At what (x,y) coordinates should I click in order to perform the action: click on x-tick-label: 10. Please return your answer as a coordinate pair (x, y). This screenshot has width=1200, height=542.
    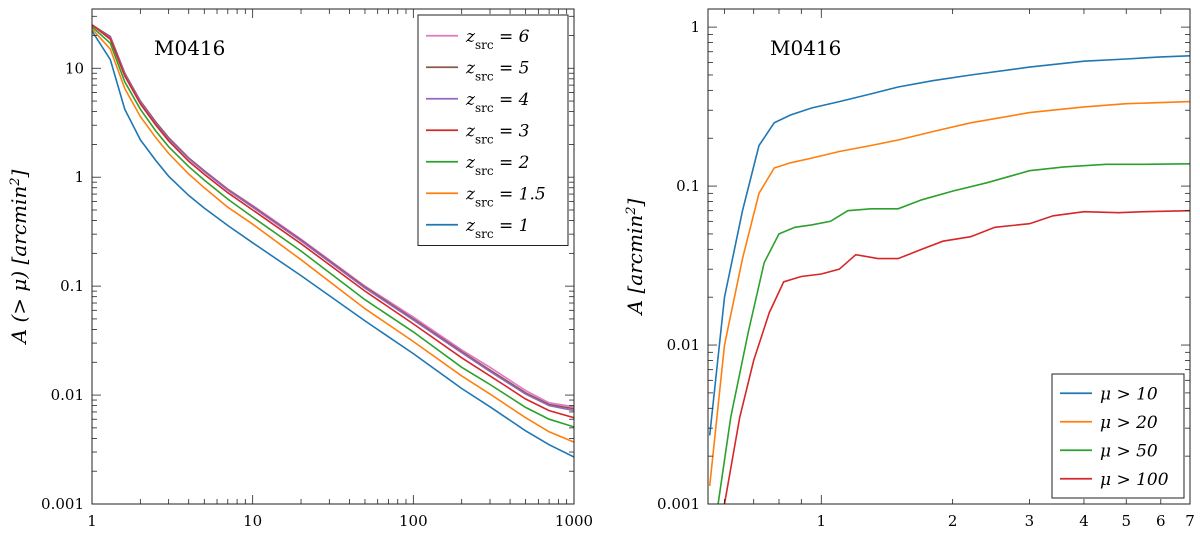
    Looking at the image, I should click on (252, 521).